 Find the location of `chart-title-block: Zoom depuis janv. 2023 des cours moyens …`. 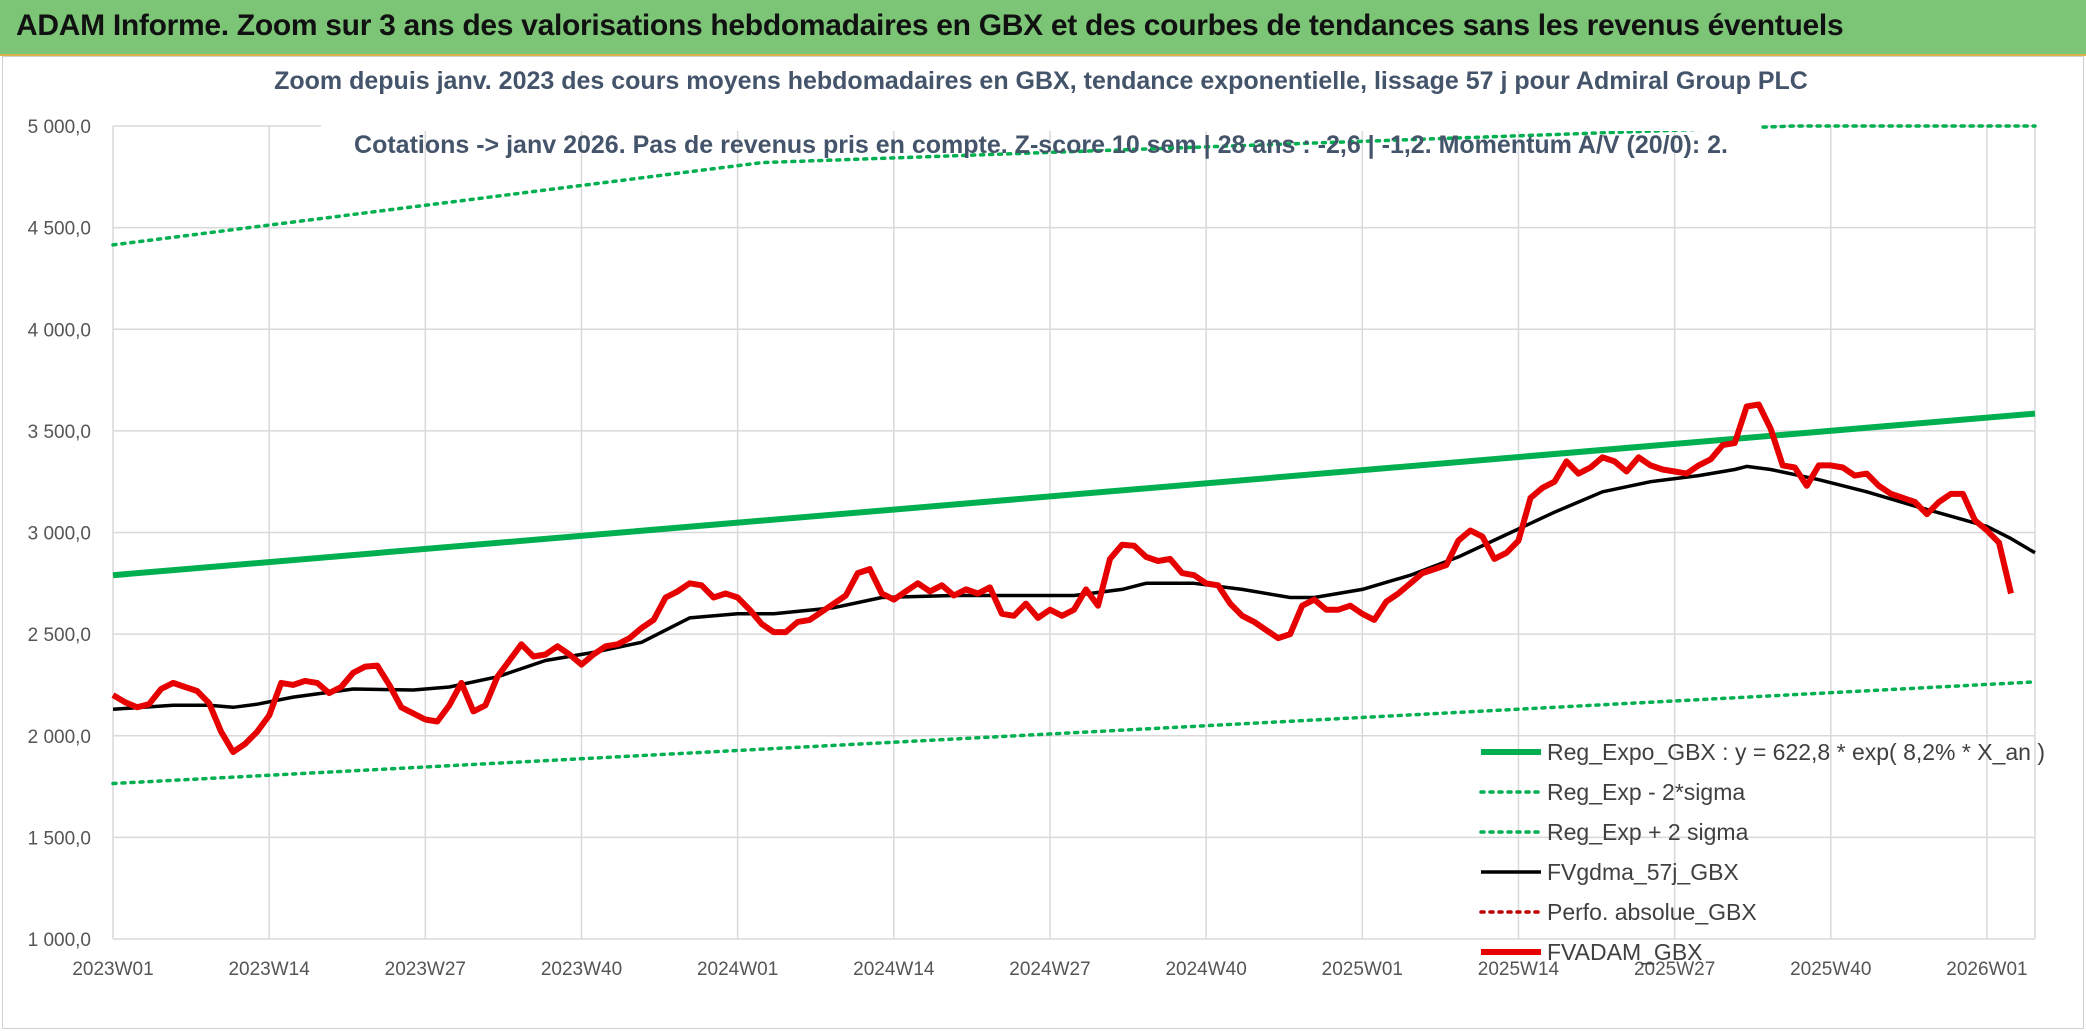

chart-title-block: Zoom depuis janv. 2023 des cours moyens … is located at coordinates (1041, 109).